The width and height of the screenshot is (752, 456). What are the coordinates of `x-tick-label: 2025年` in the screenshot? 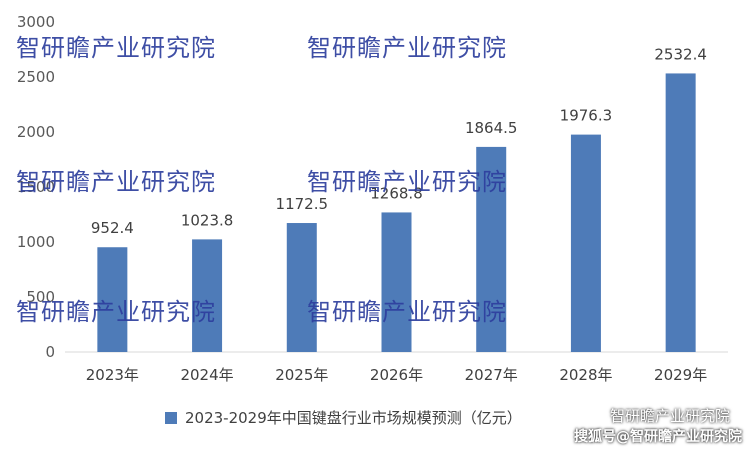 It's located at (301, 375).